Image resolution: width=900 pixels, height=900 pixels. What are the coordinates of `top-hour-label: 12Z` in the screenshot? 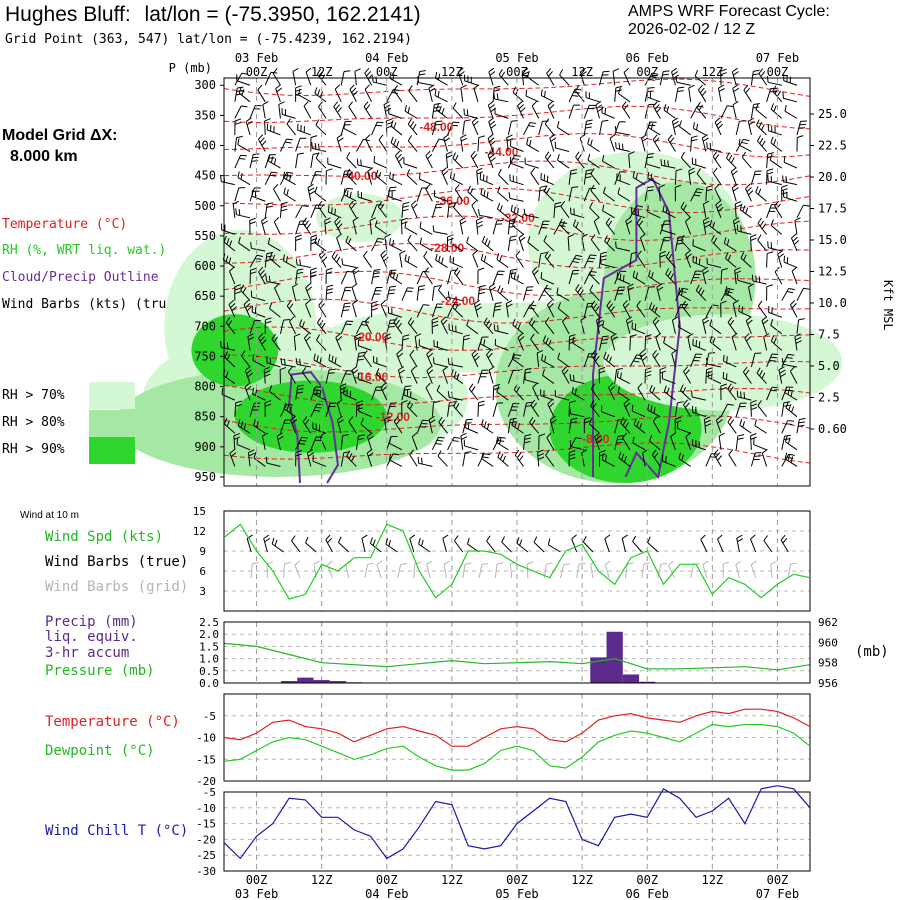 It's located at (322, 72).